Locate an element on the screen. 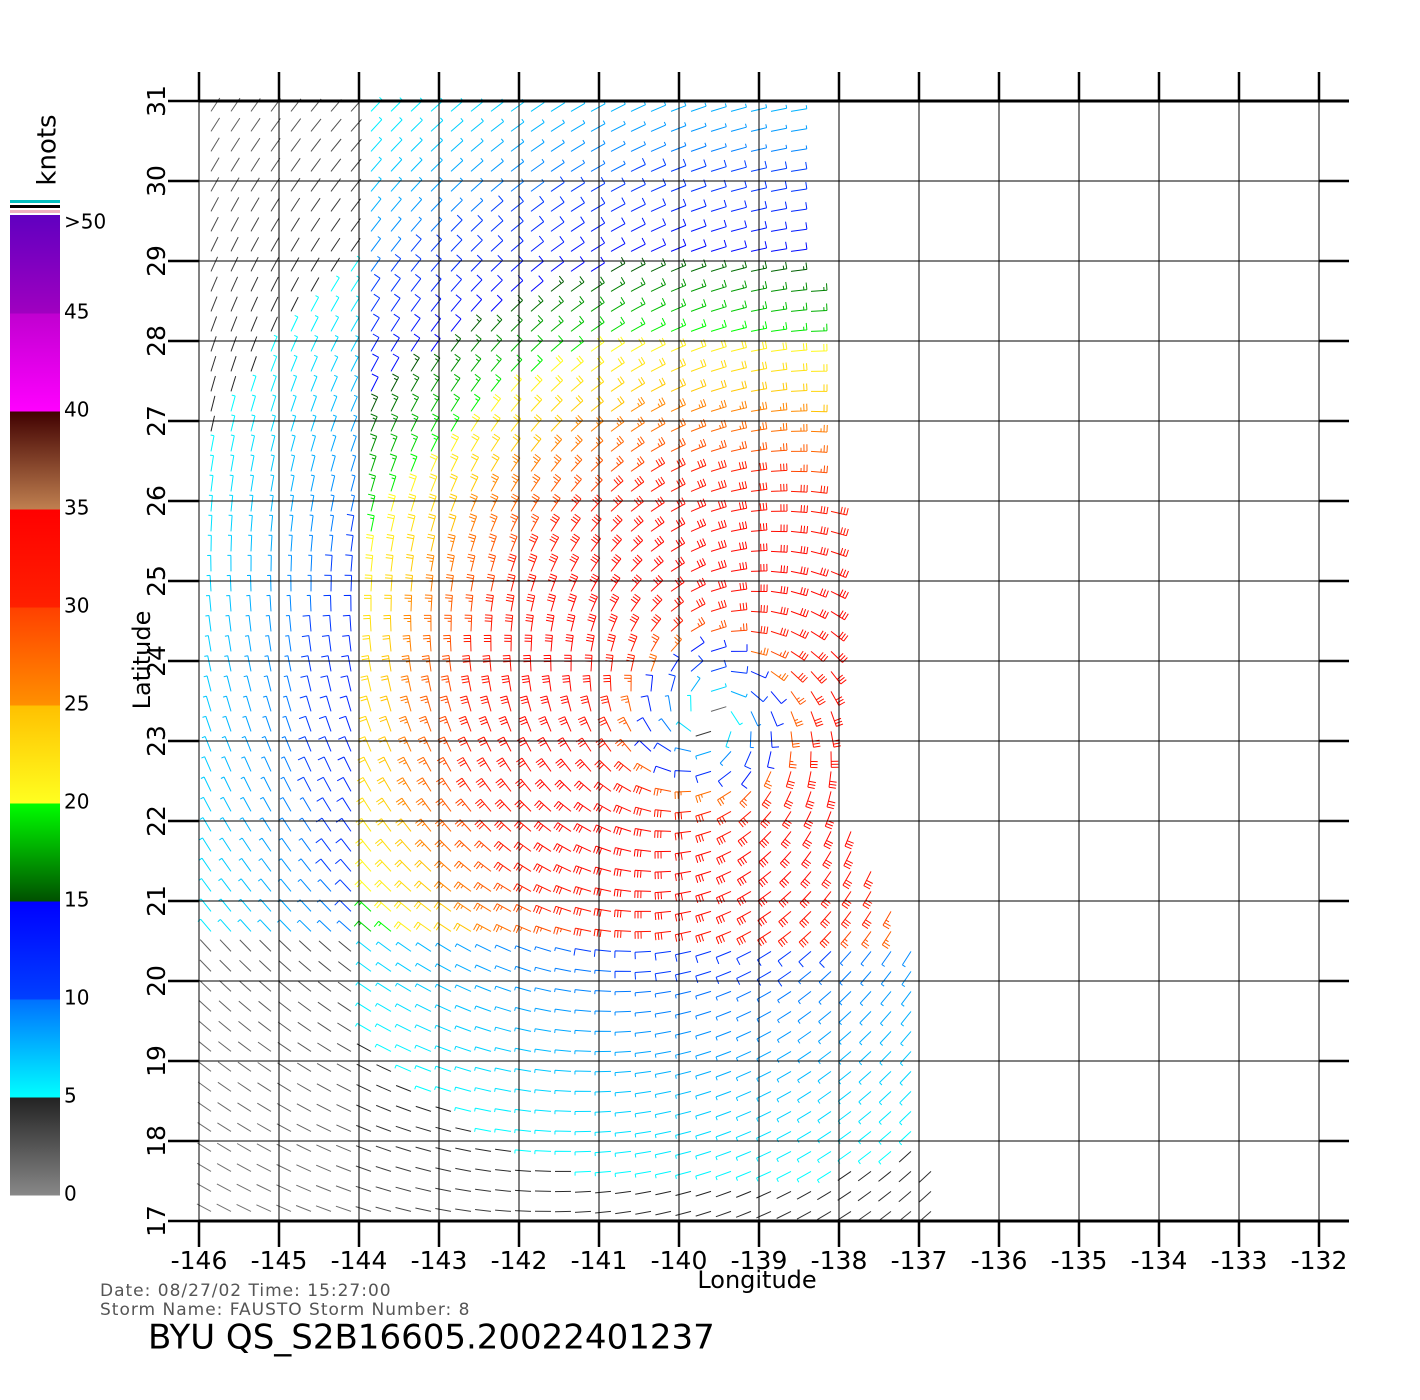 Image resolution: width=1420 pixels, height=1400 pixels. y-tick-label: 27 is located at coordinates (156, 421).